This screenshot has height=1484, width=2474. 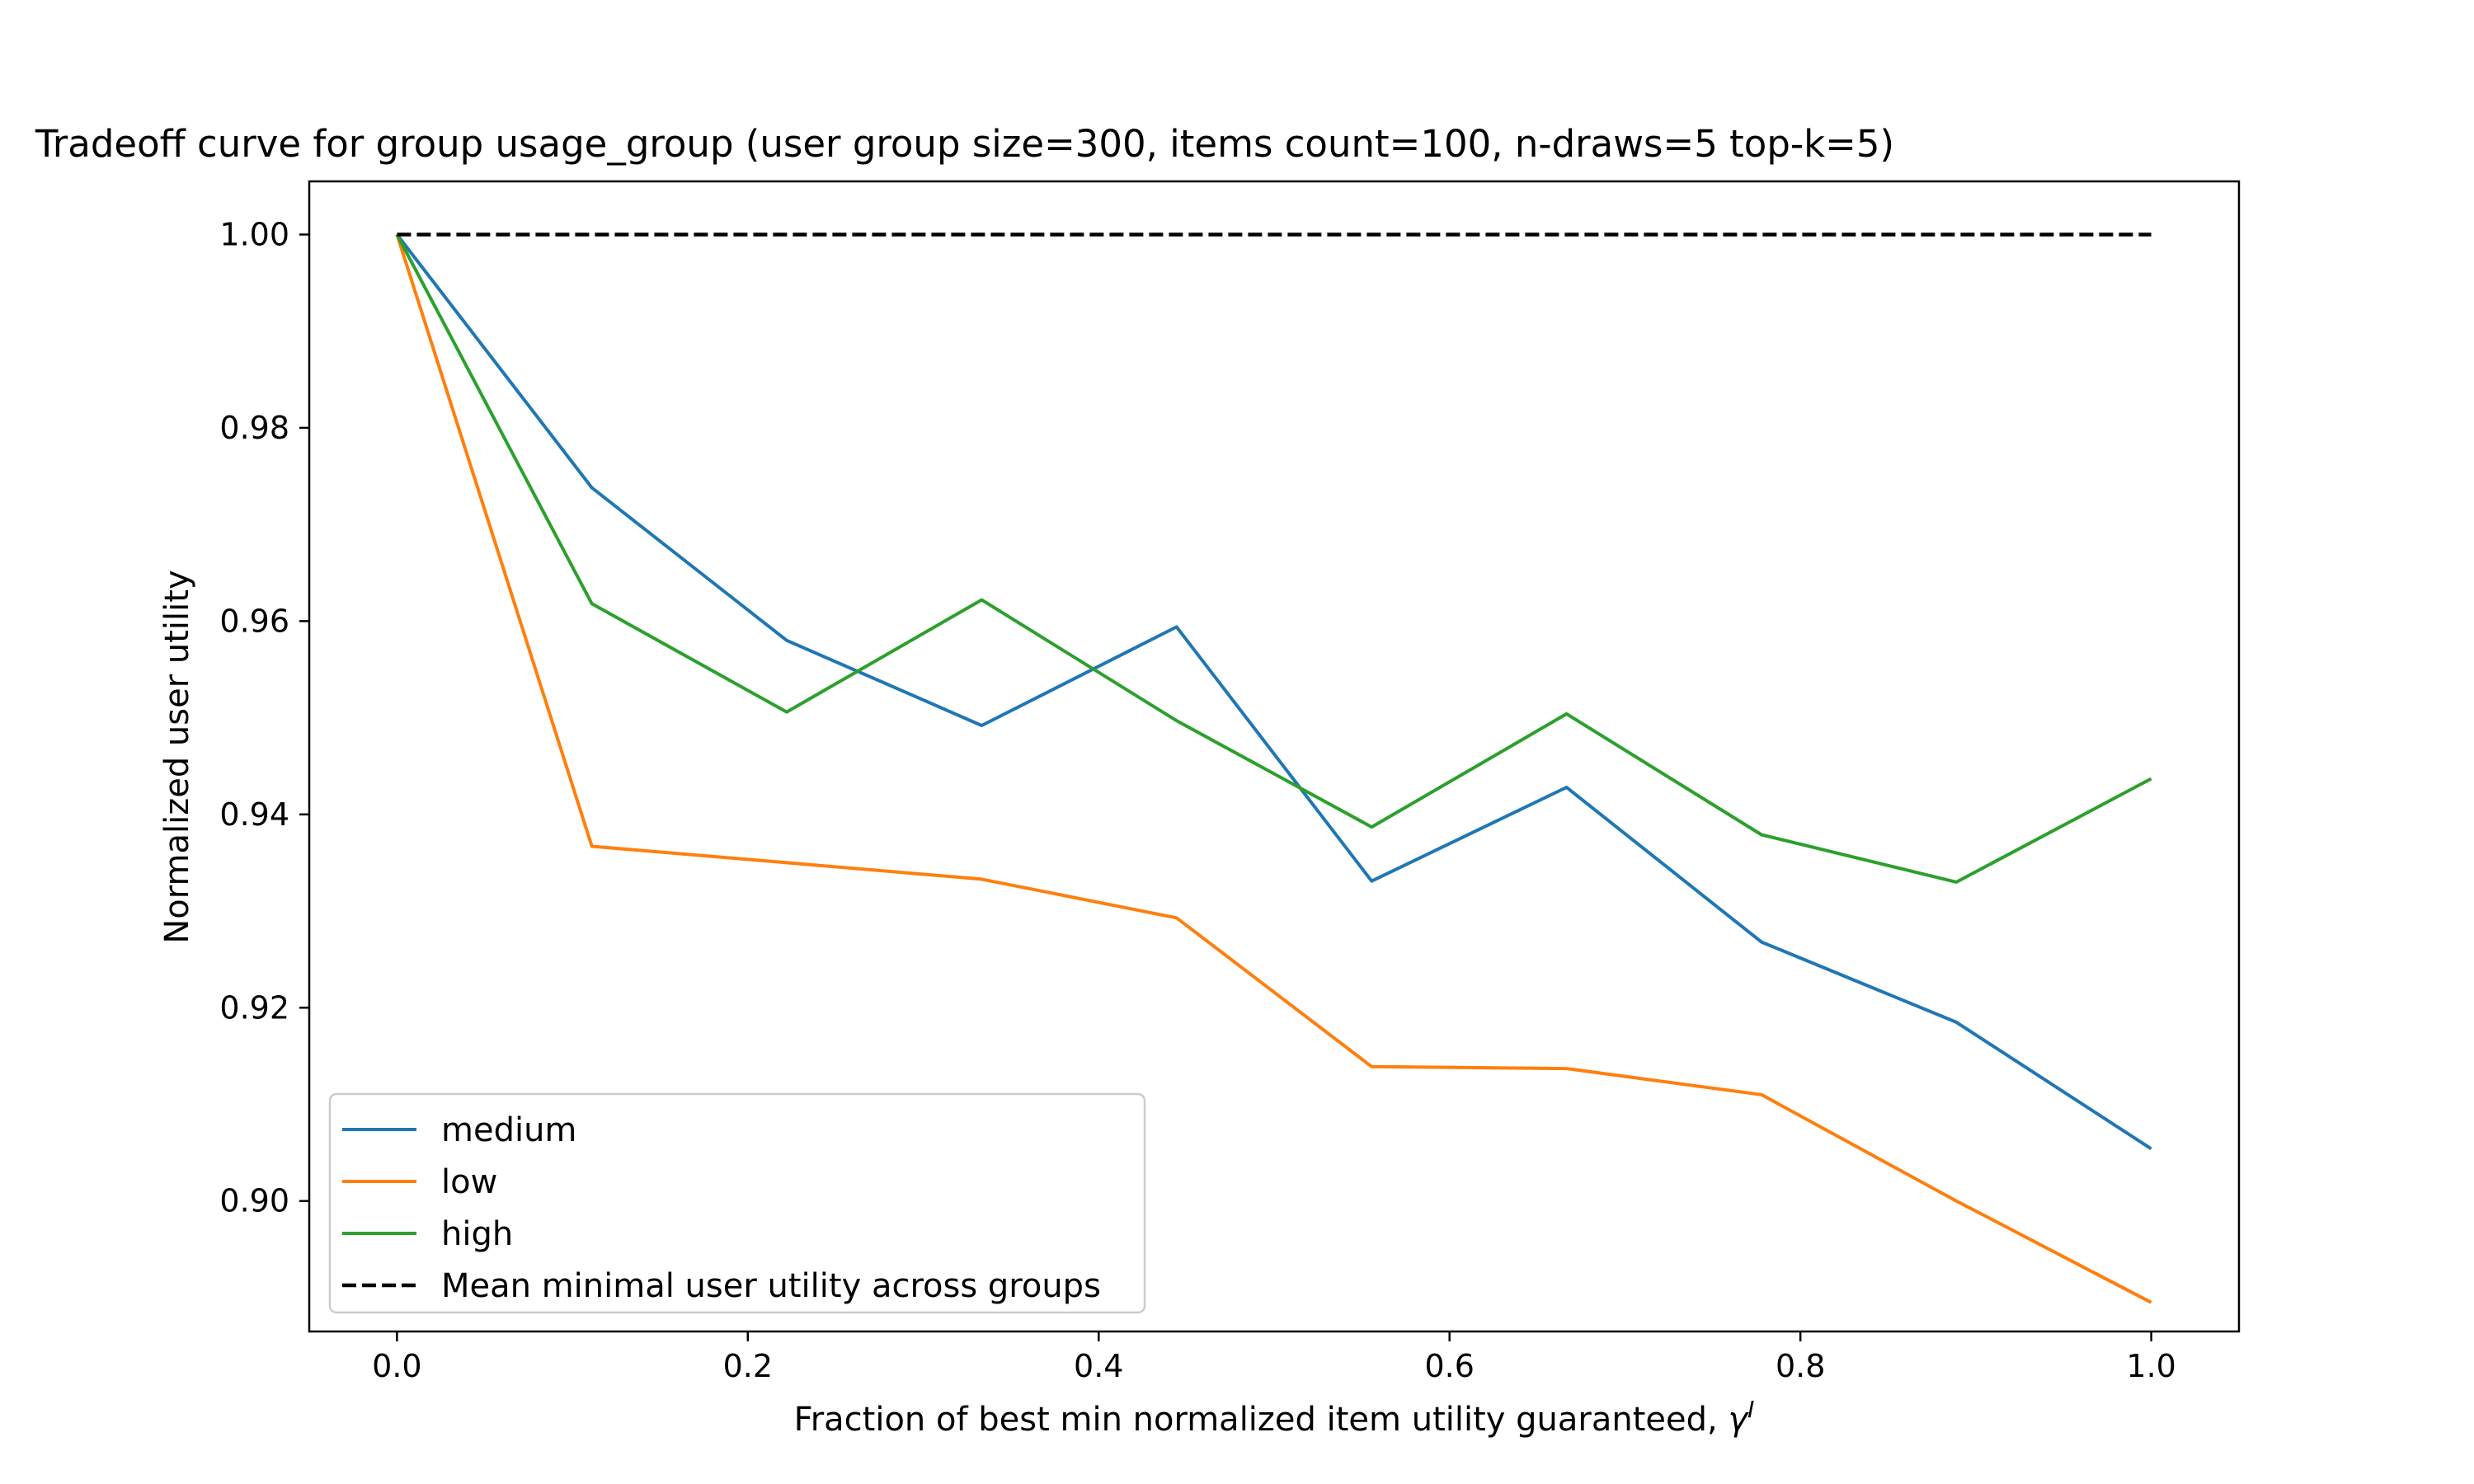 What do you see at coordinates (771, 1286) in the screenshot?
I see `legend-label-mean-minimal-user-utility-across-groups: Mean minimal user utility across groups` at bounding box center [771, 1286].